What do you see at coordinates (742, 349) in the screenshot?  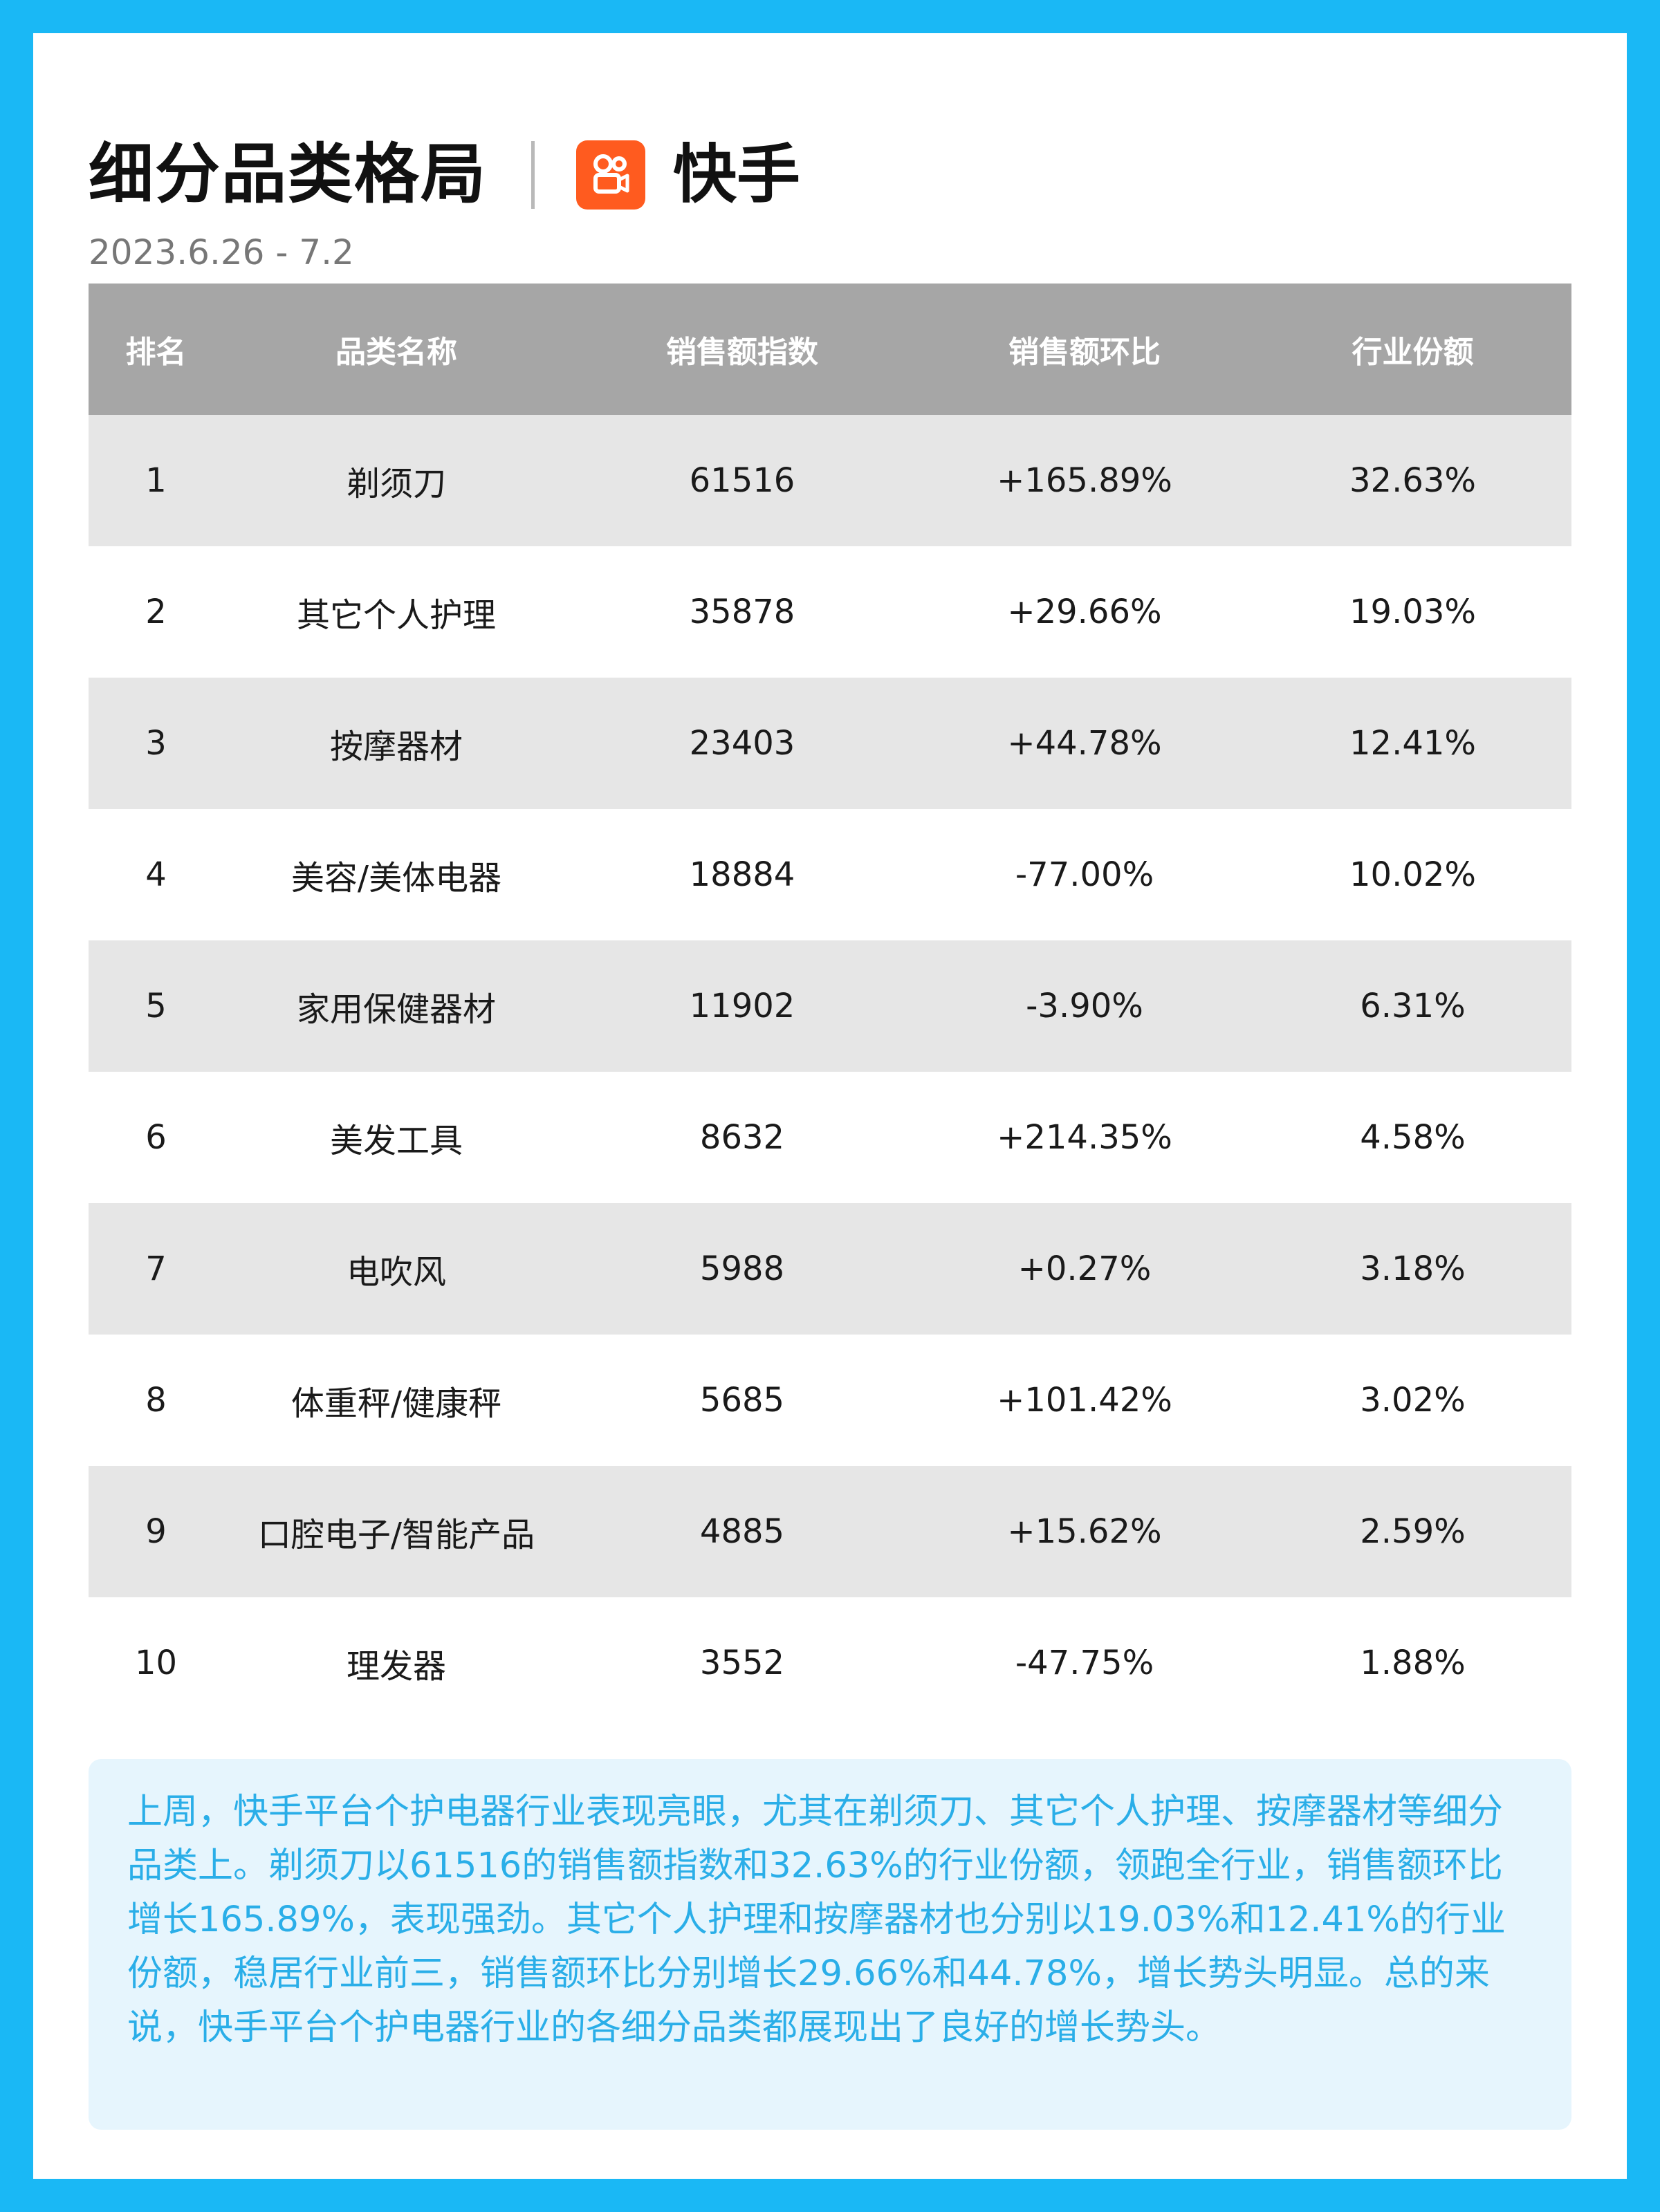 I see `column-header-sales-index: 销售额指数` at bounding box center [742, 349].